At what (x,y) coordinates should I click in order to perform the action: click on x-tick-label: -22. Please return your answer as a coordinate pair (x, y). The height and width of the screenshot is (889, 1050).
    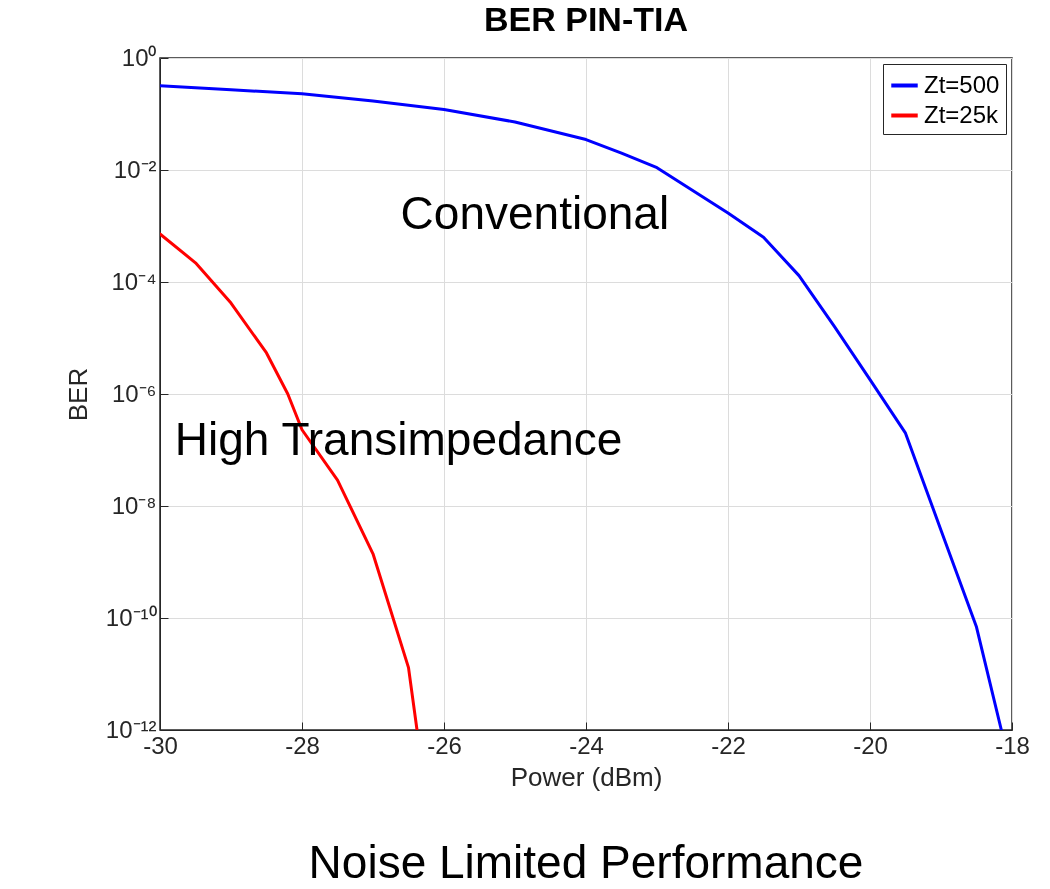
    Looking at the image, I should click on (728, 745).